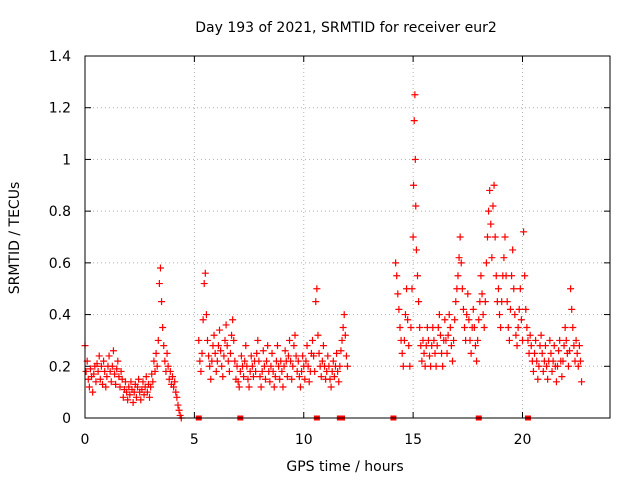 This screenshot has height=480, width=640. I want to click on x-tick-label: 0, so click(85, 440).